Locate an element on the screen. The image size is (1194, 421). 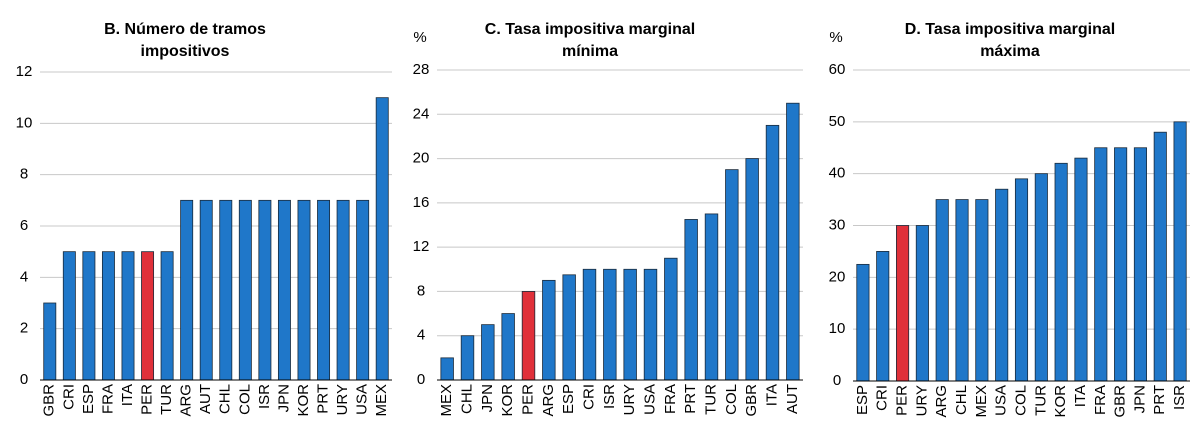
y-tick-label: 60 is located at coordinates (837, 69).